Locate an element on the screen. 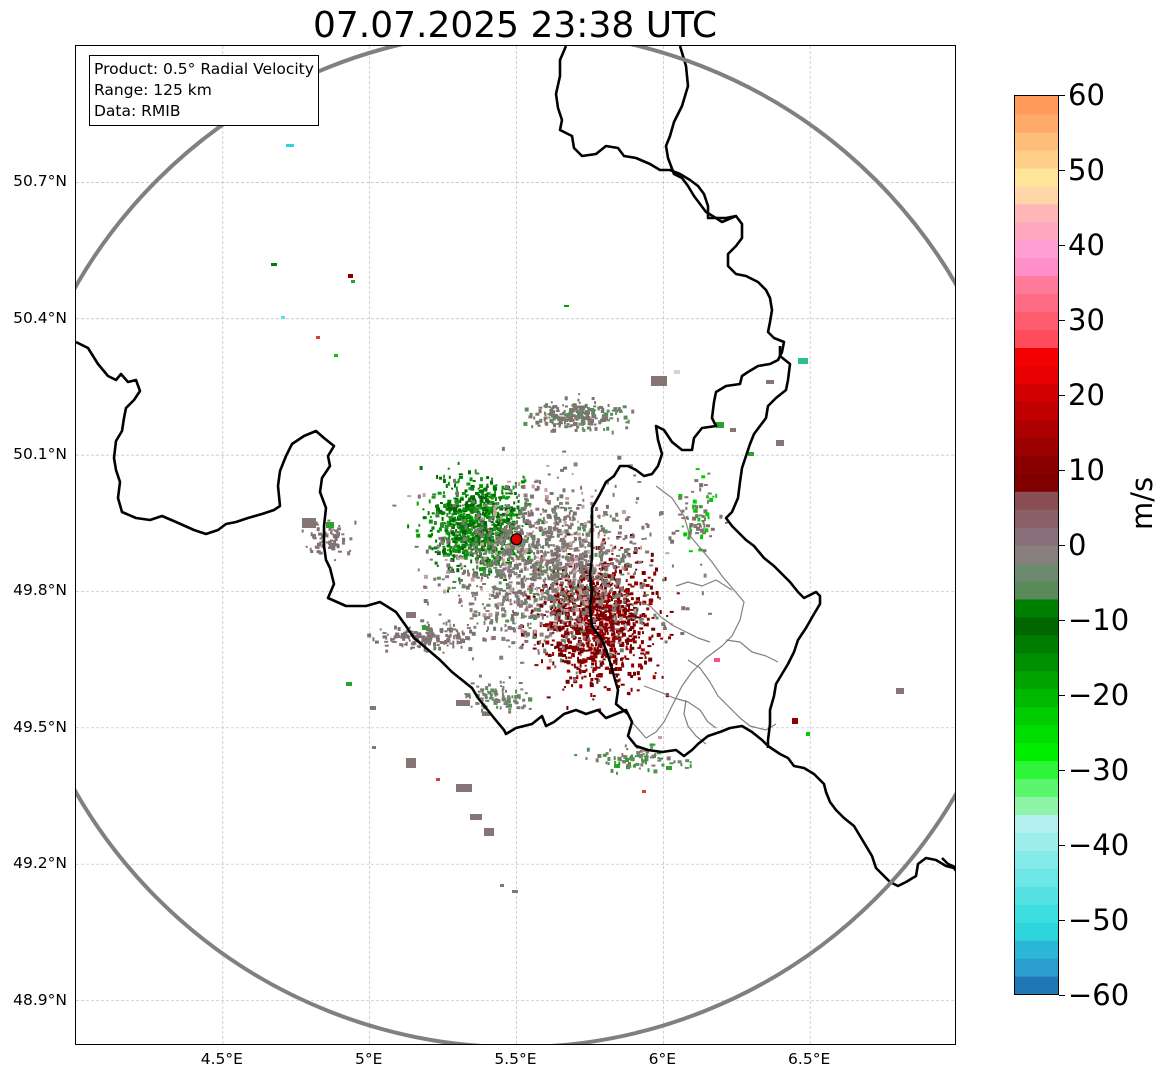 The image size is (1171, 1081). lat-tick-label: 48.9°N is located at coordinates (40, 999).